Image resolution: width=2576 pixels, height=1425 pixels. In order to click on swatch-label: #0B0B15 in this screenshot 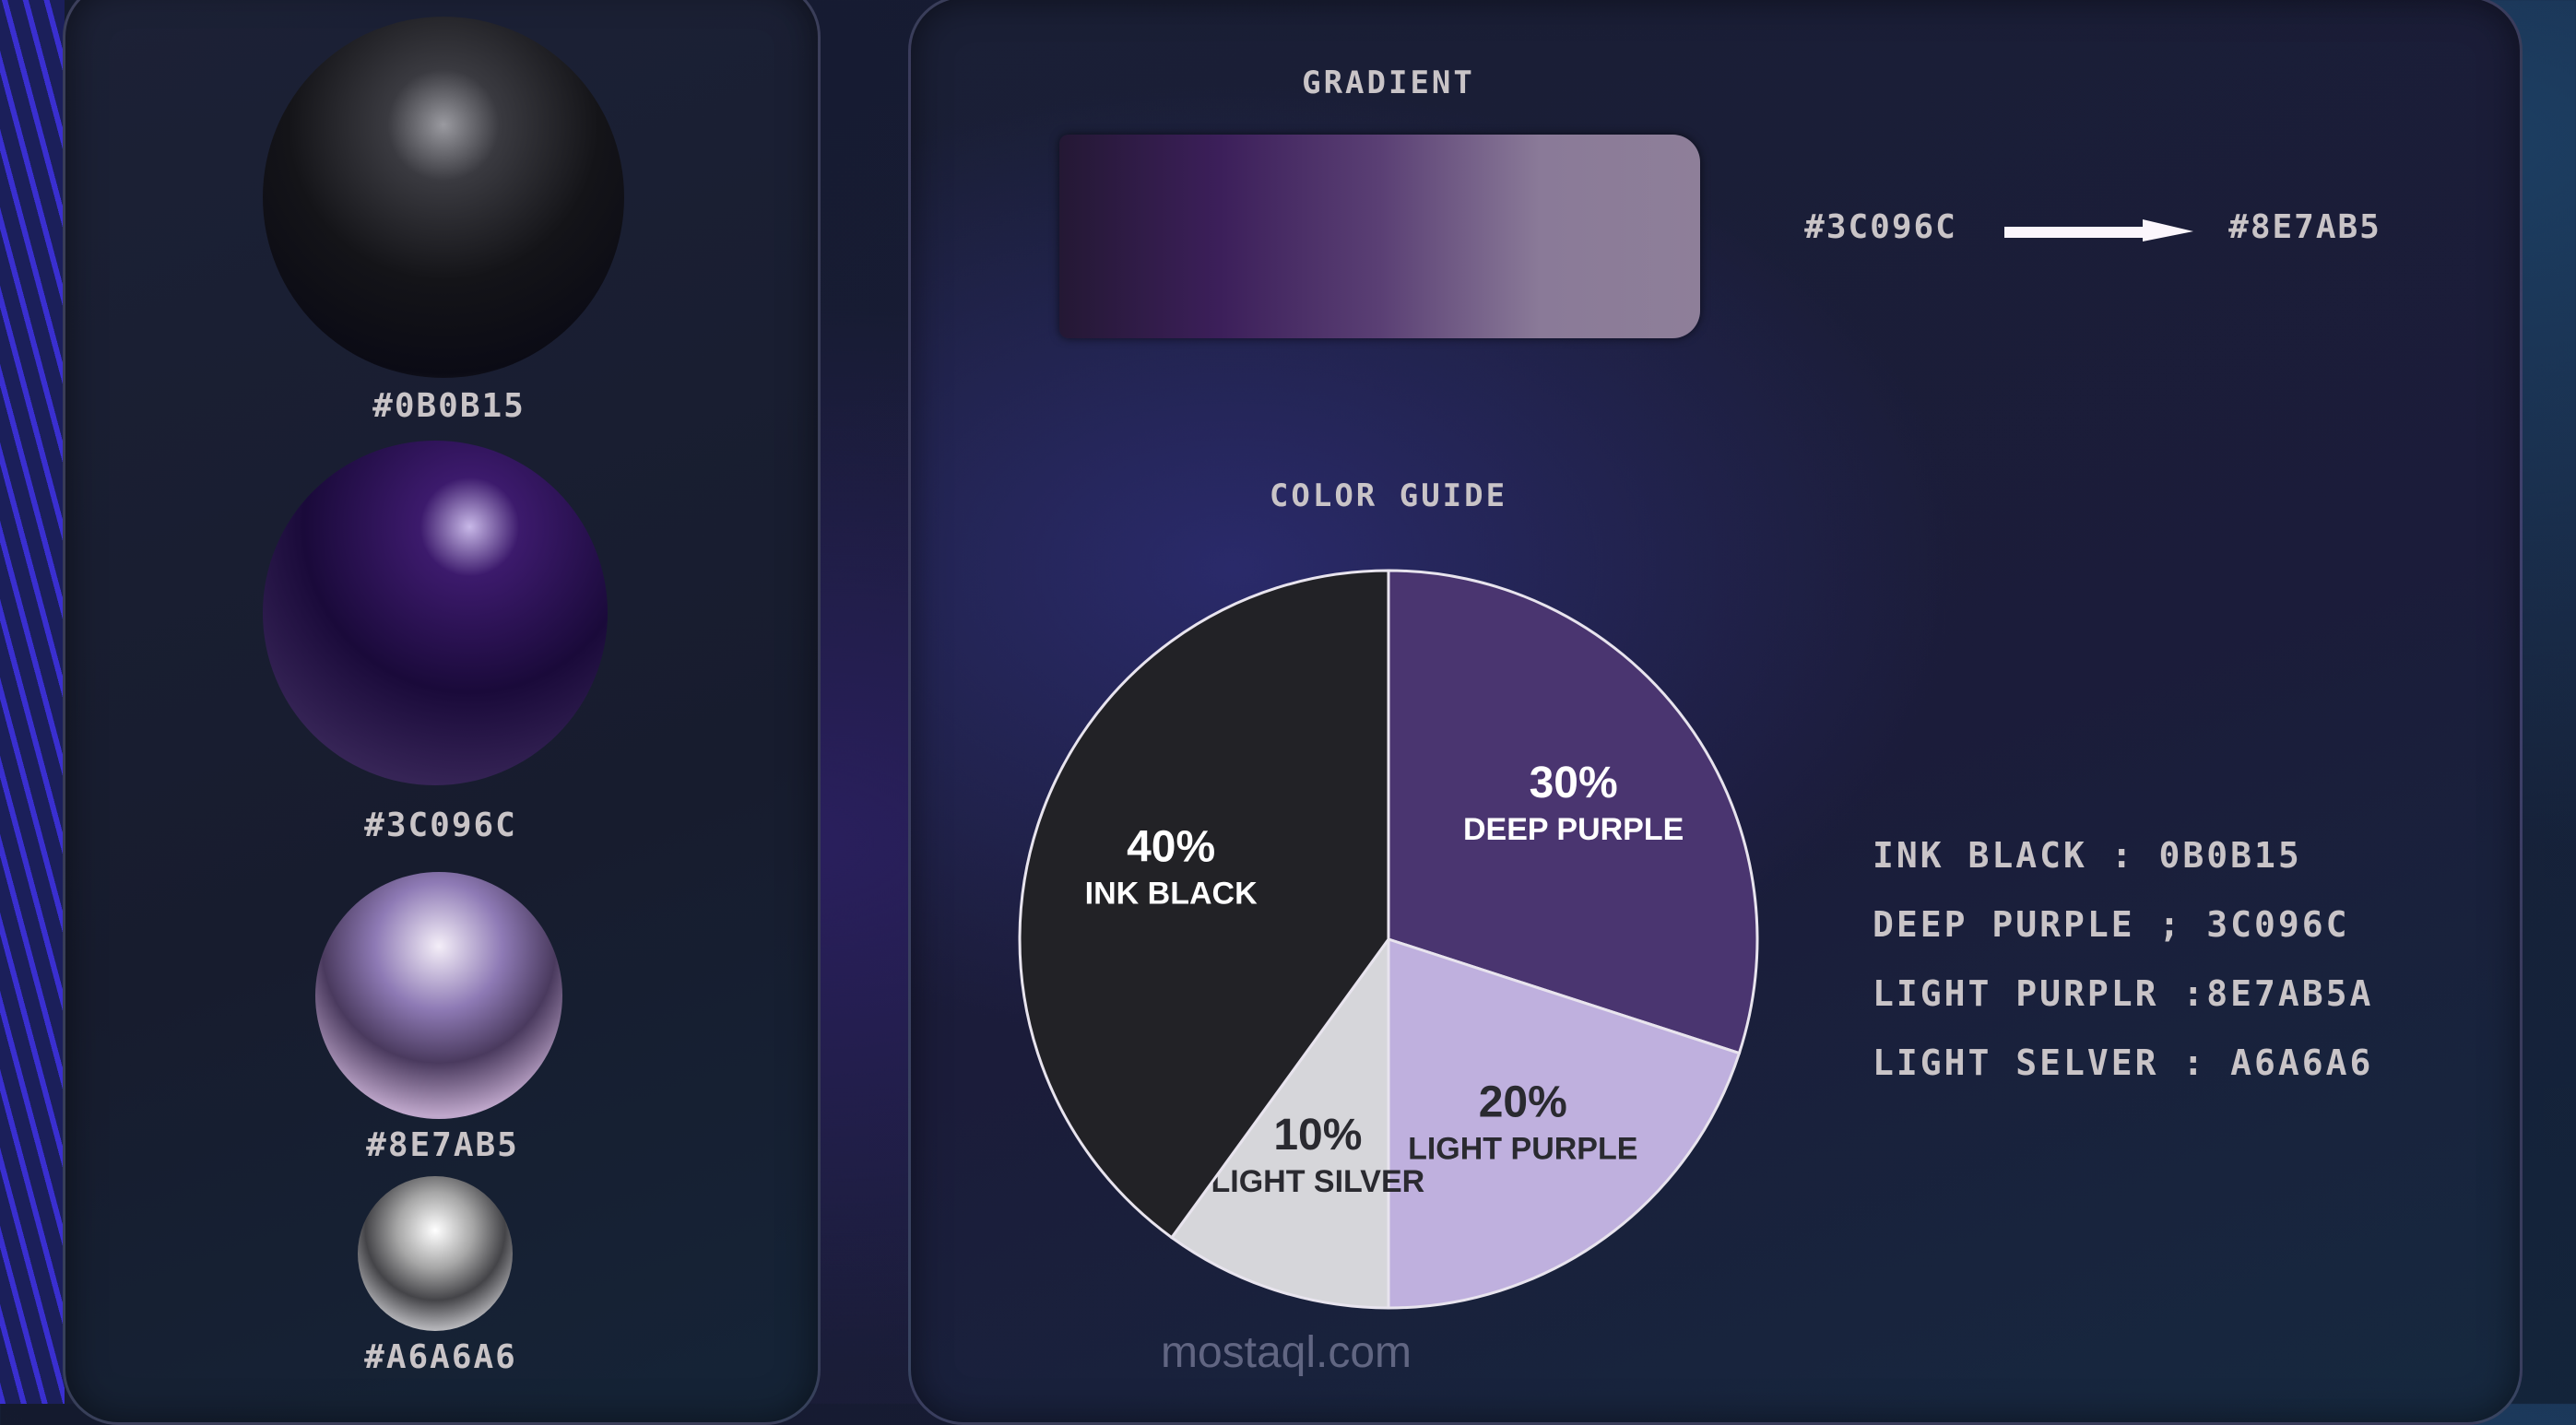, I will do `click(449, 406)`.